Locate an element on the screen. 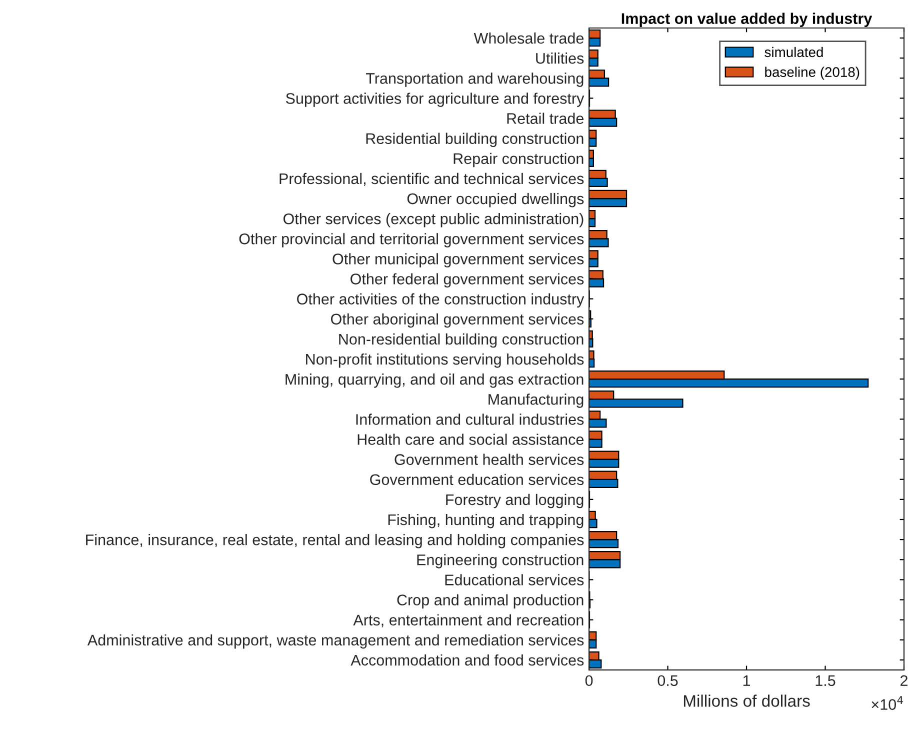 This screenshot has height=729, width=909. y-tick-label: Fishing, hunting and trapping is located at coordinates (486, 521).